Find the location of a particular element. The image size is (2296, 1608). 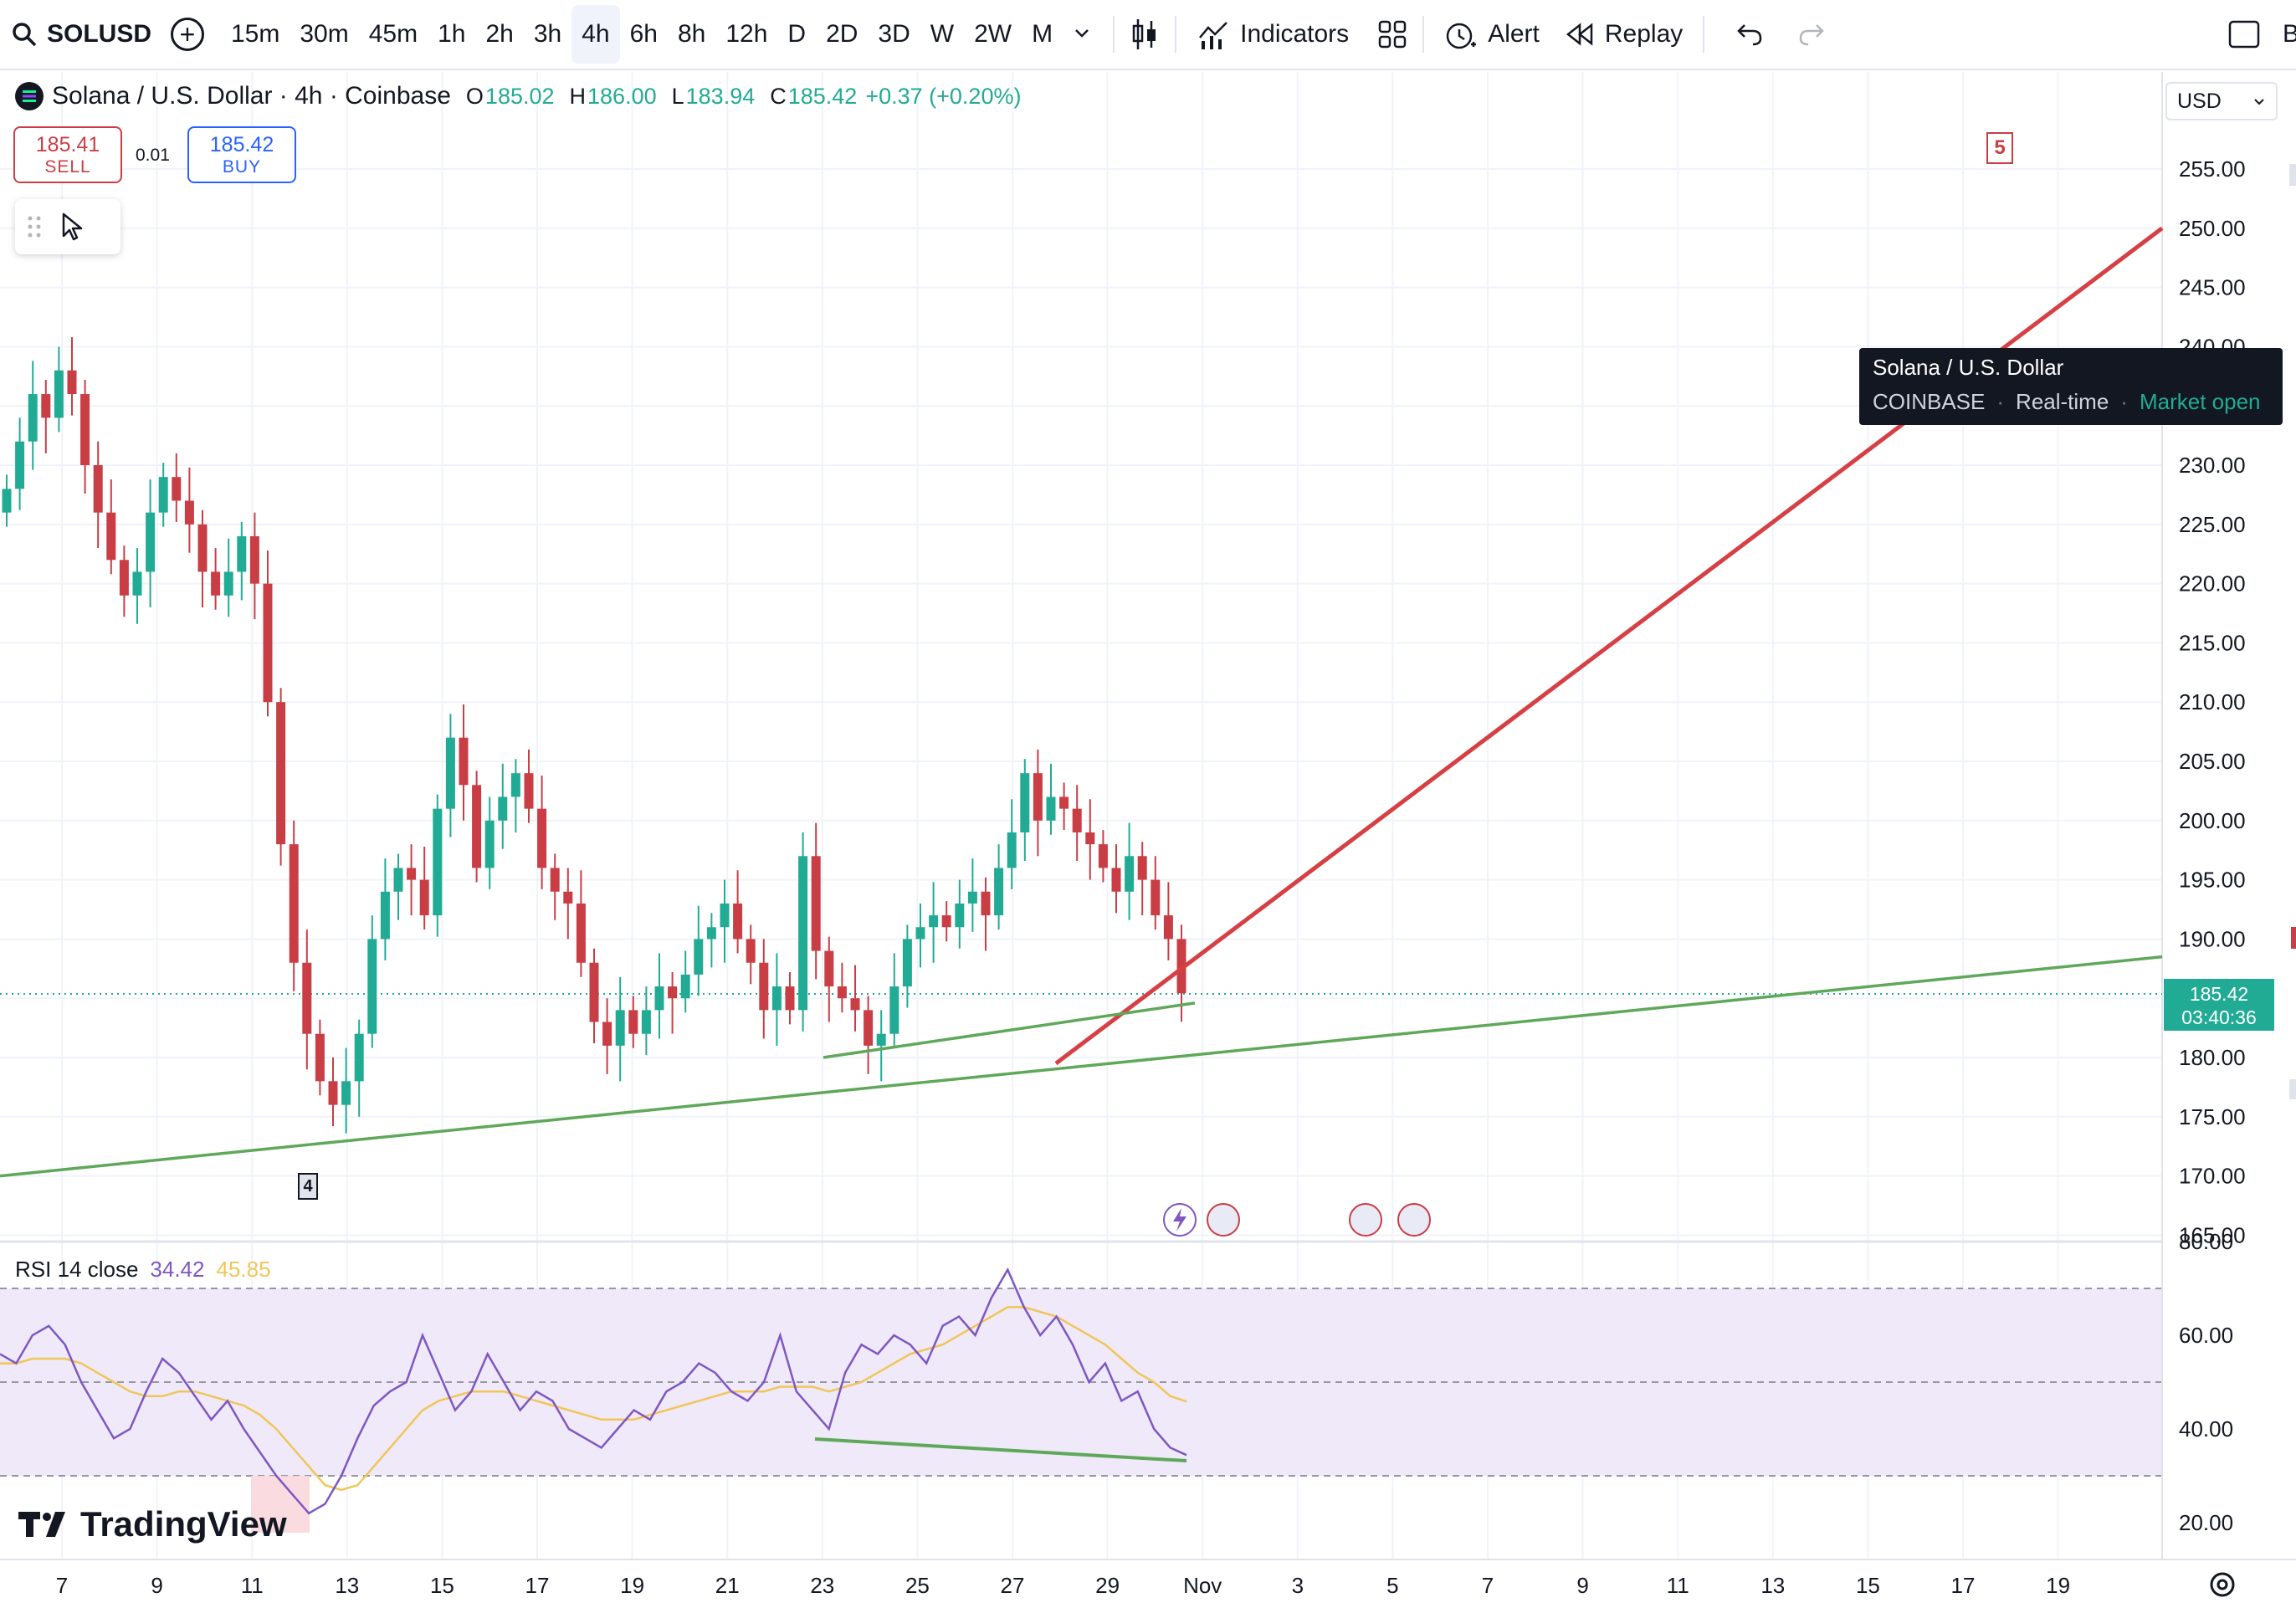

undo-button is located at coordinates (1750, 34).